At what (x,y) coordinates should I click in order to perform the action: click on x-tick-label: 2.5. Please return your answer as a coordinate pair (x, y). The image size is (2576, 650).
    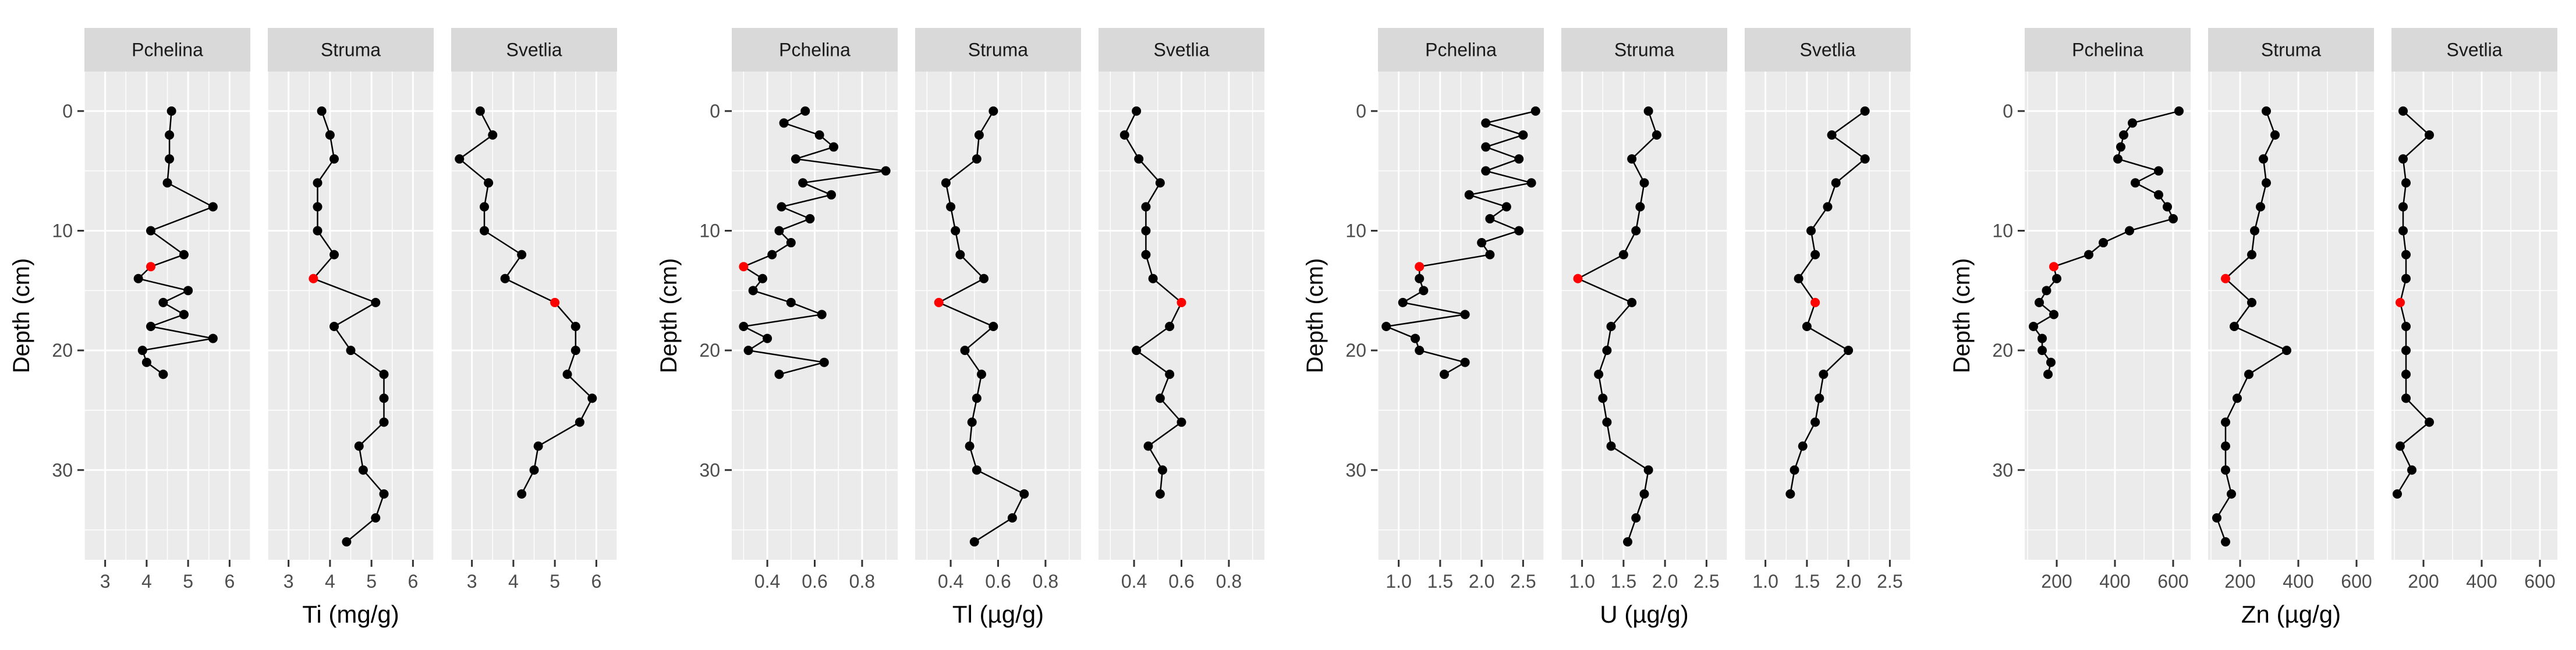
    Looking at the image, I should click on (1889, 581).